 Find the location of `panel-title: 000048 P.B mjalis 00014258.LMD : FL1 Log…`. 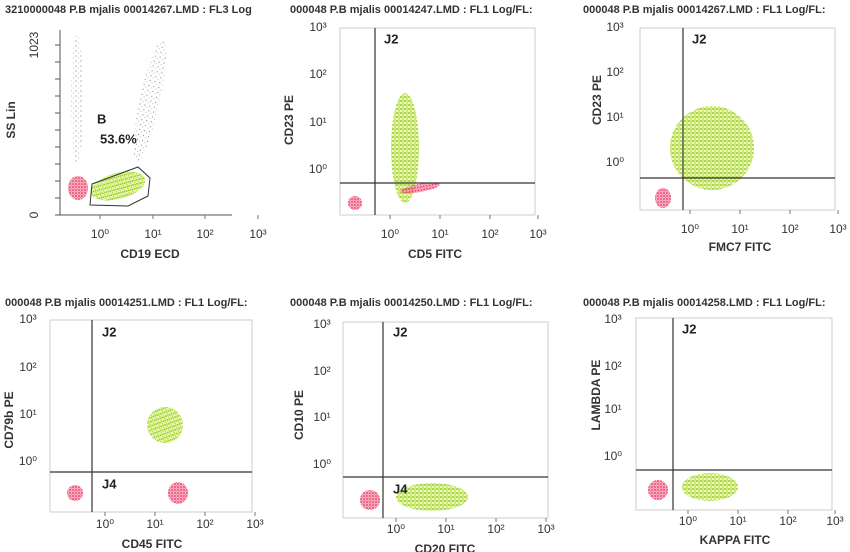

panel-title: 000048 P.B mjalis 00014258.LMD : FL1 Log… is located at coordinates (704, 303).